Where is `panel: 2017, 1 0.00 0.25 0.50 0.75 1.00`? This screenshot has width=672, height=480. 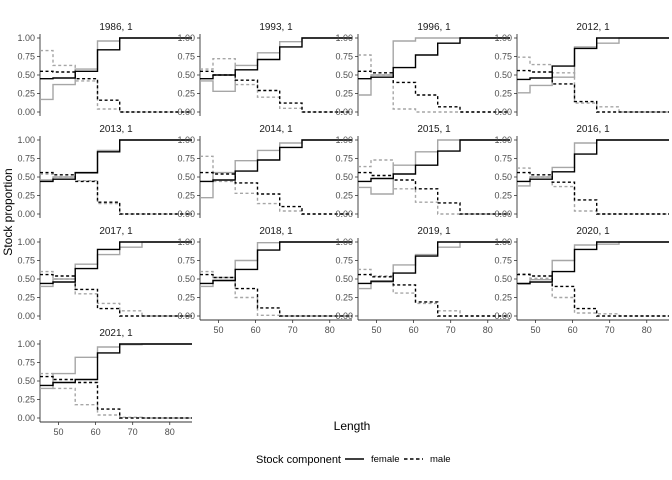
panel: 2017, 1 0.00 0.25 0.50 0.75 1.00 is located at coordinates (104, 273).